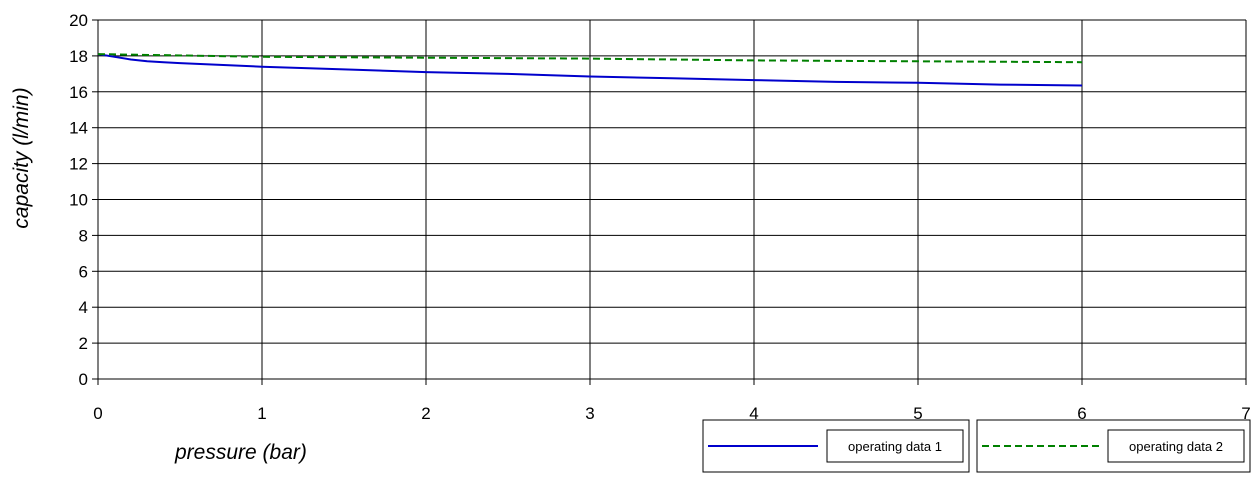 This screenshot has width=1256, height=492. What do you see at coordinates (78, 128) in the screenshot?
I see `y-tick-label: 14` at bounding box center [78, 128].